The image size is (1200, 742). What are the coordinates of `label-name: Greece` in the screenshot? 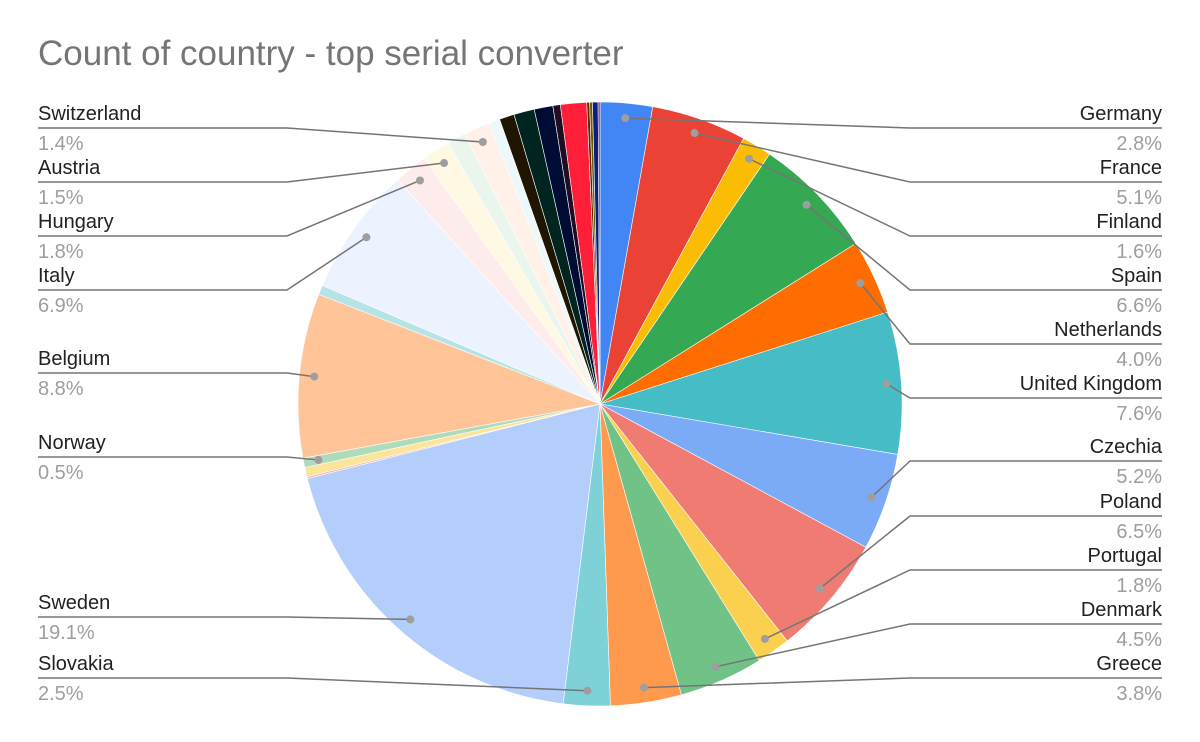 It's located at (1129, 664).